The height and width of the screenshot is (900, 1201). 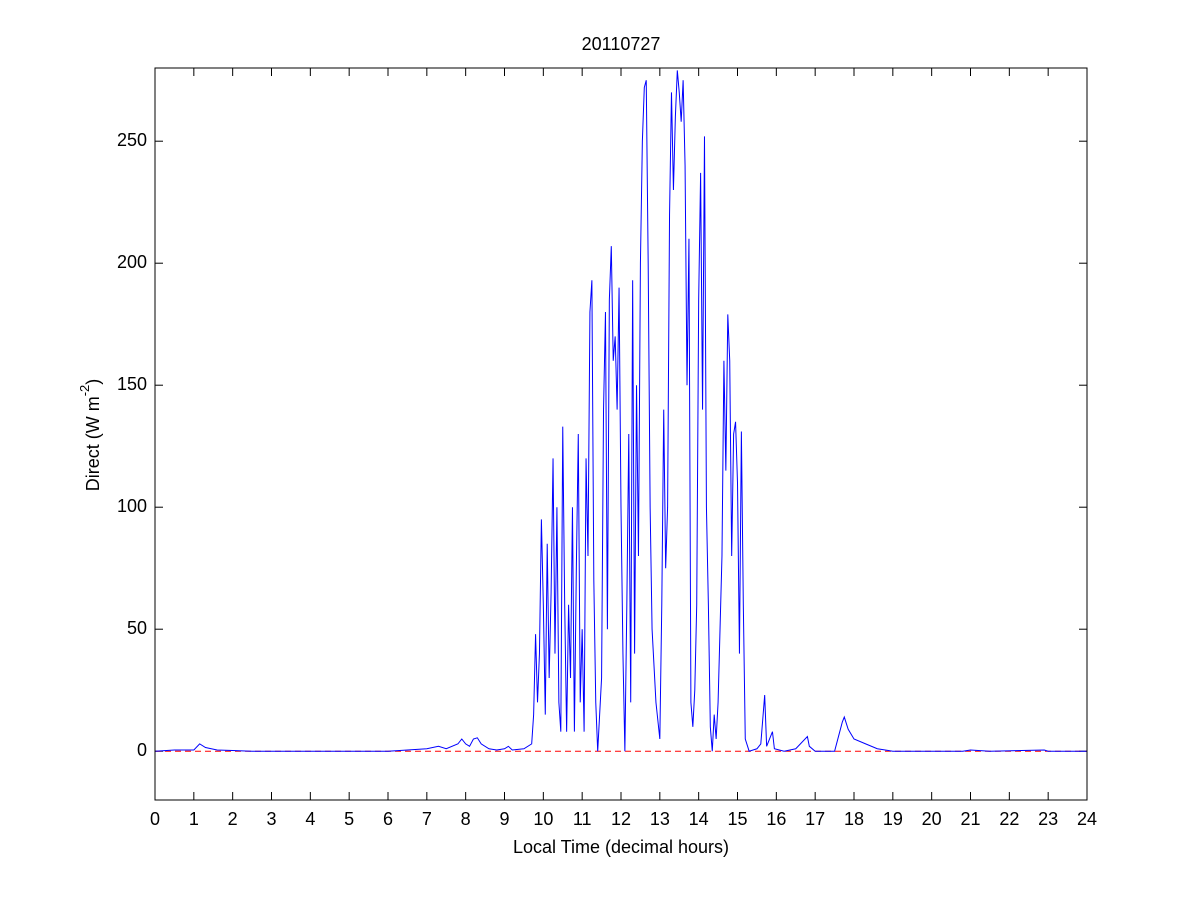 I want to click on x-tick-label: 24, so click(x=1087, y=819).